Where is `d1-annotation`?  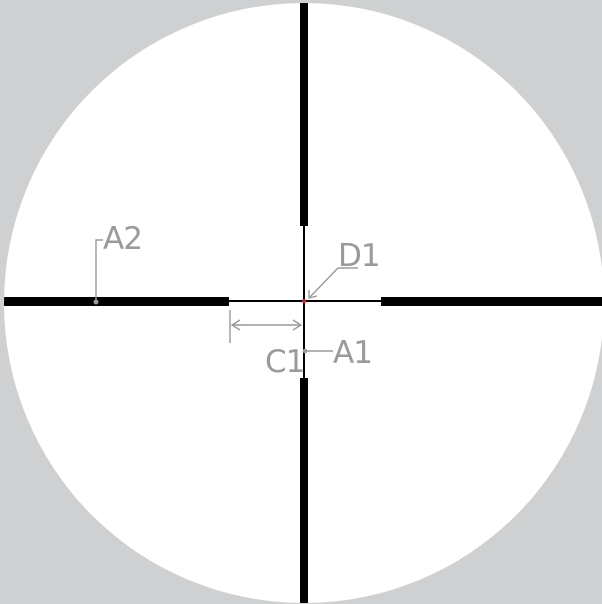 d1-annotation is located at coordinates (333, 283).